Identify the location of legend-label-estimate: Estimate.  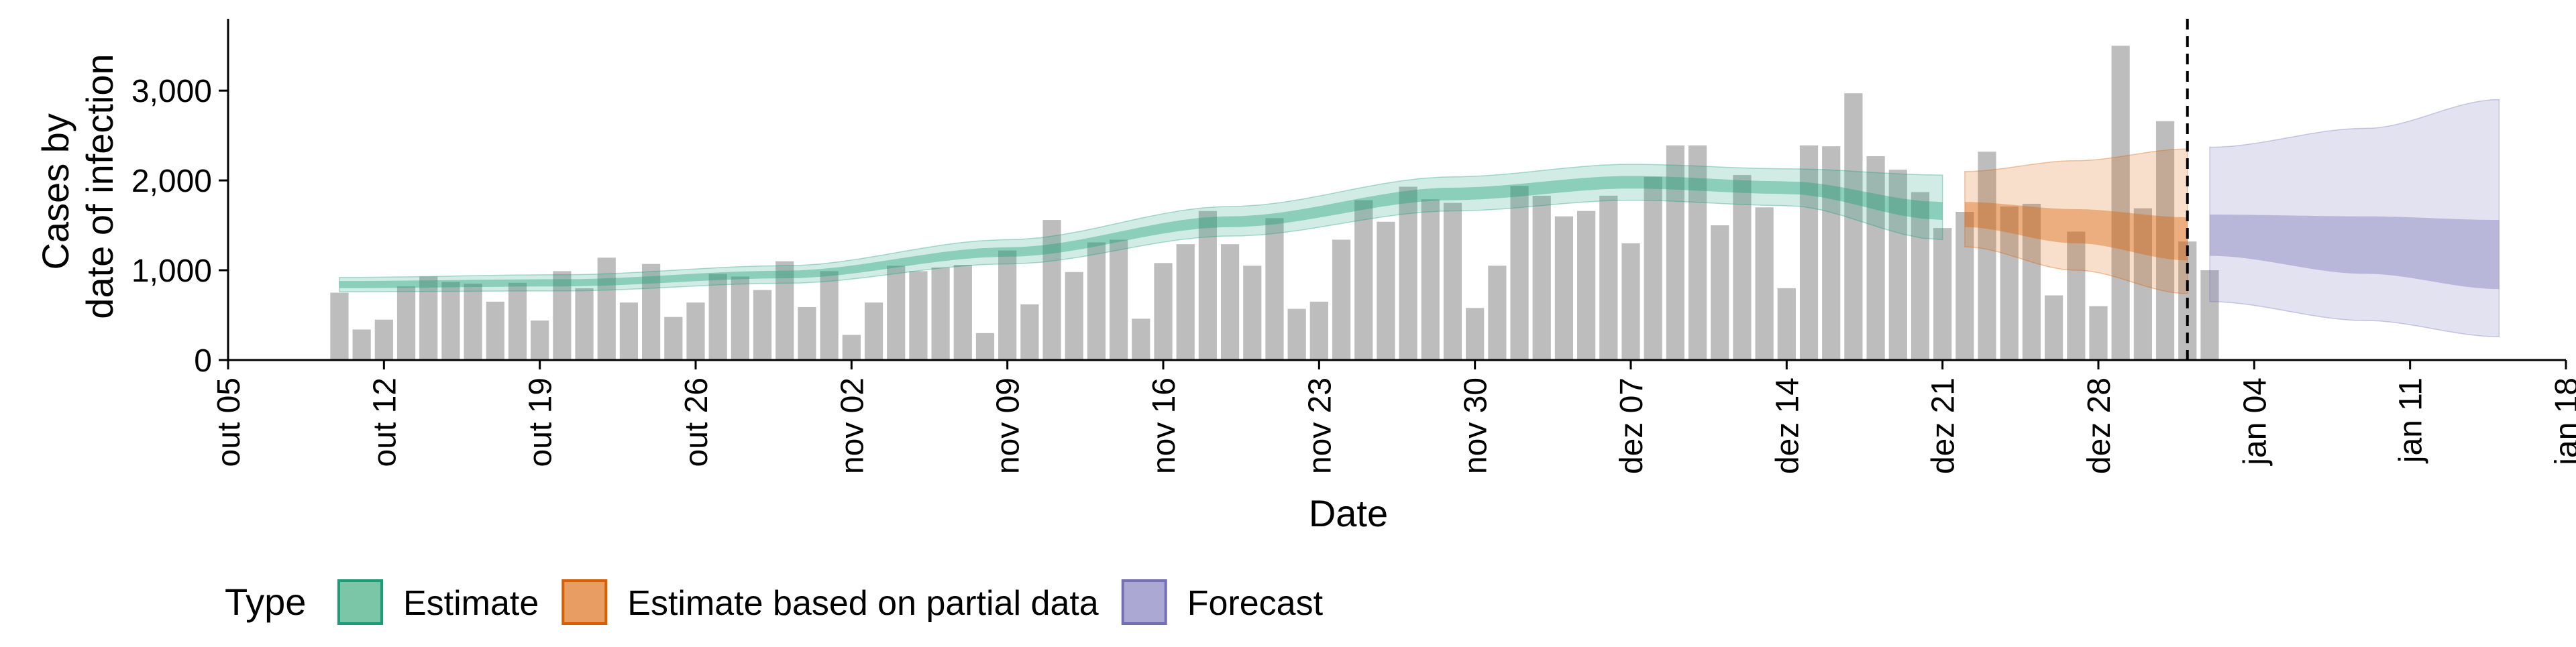
(471, 603).